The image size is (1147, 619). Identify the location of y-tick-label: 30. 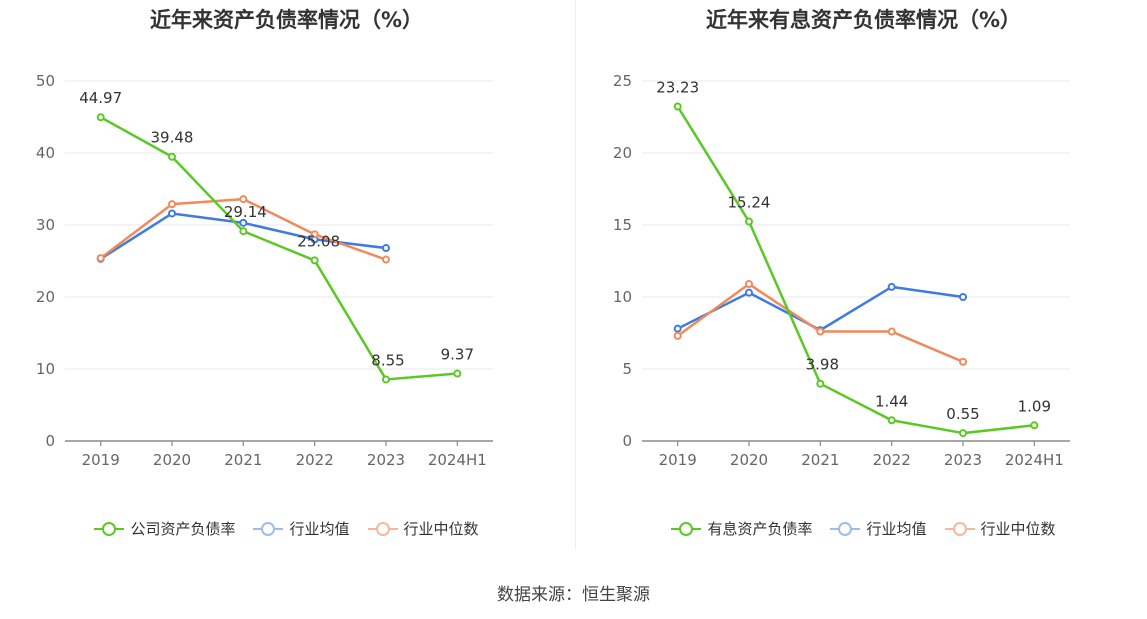
(45, 225).